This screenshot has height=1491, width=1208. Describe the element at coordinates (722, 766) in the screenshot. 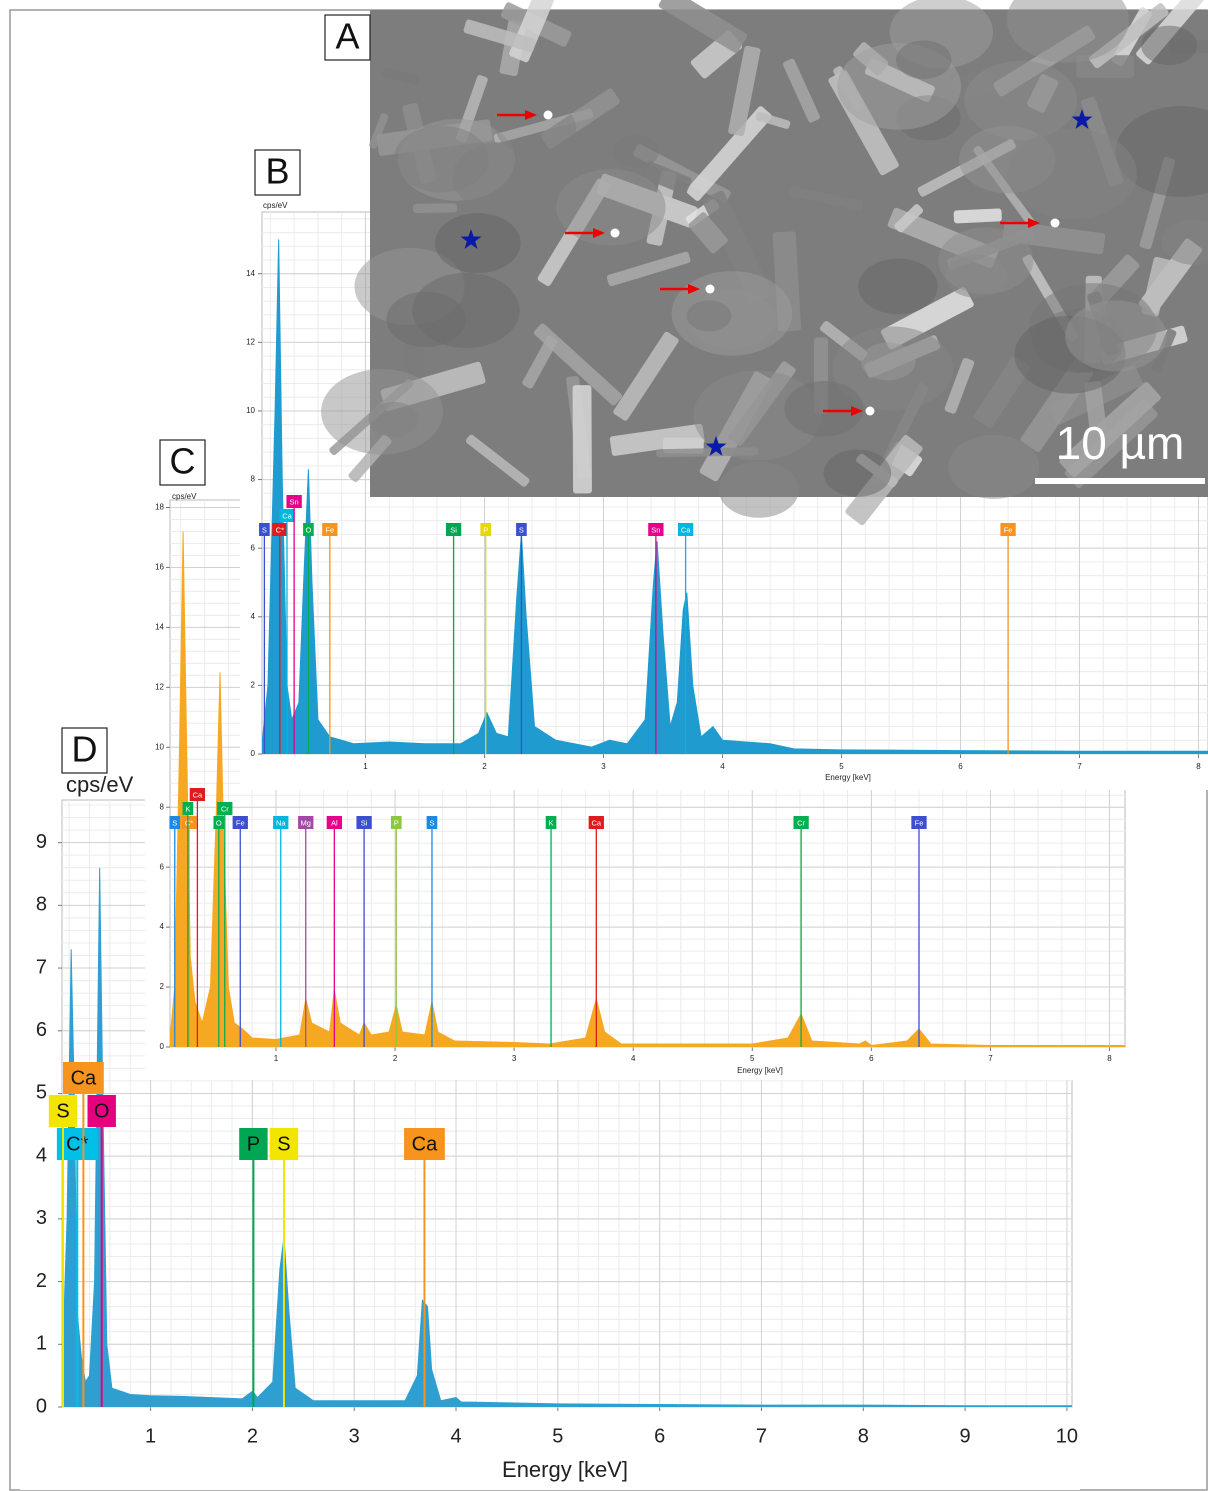

I see `x-tick-label: 4` at that location.